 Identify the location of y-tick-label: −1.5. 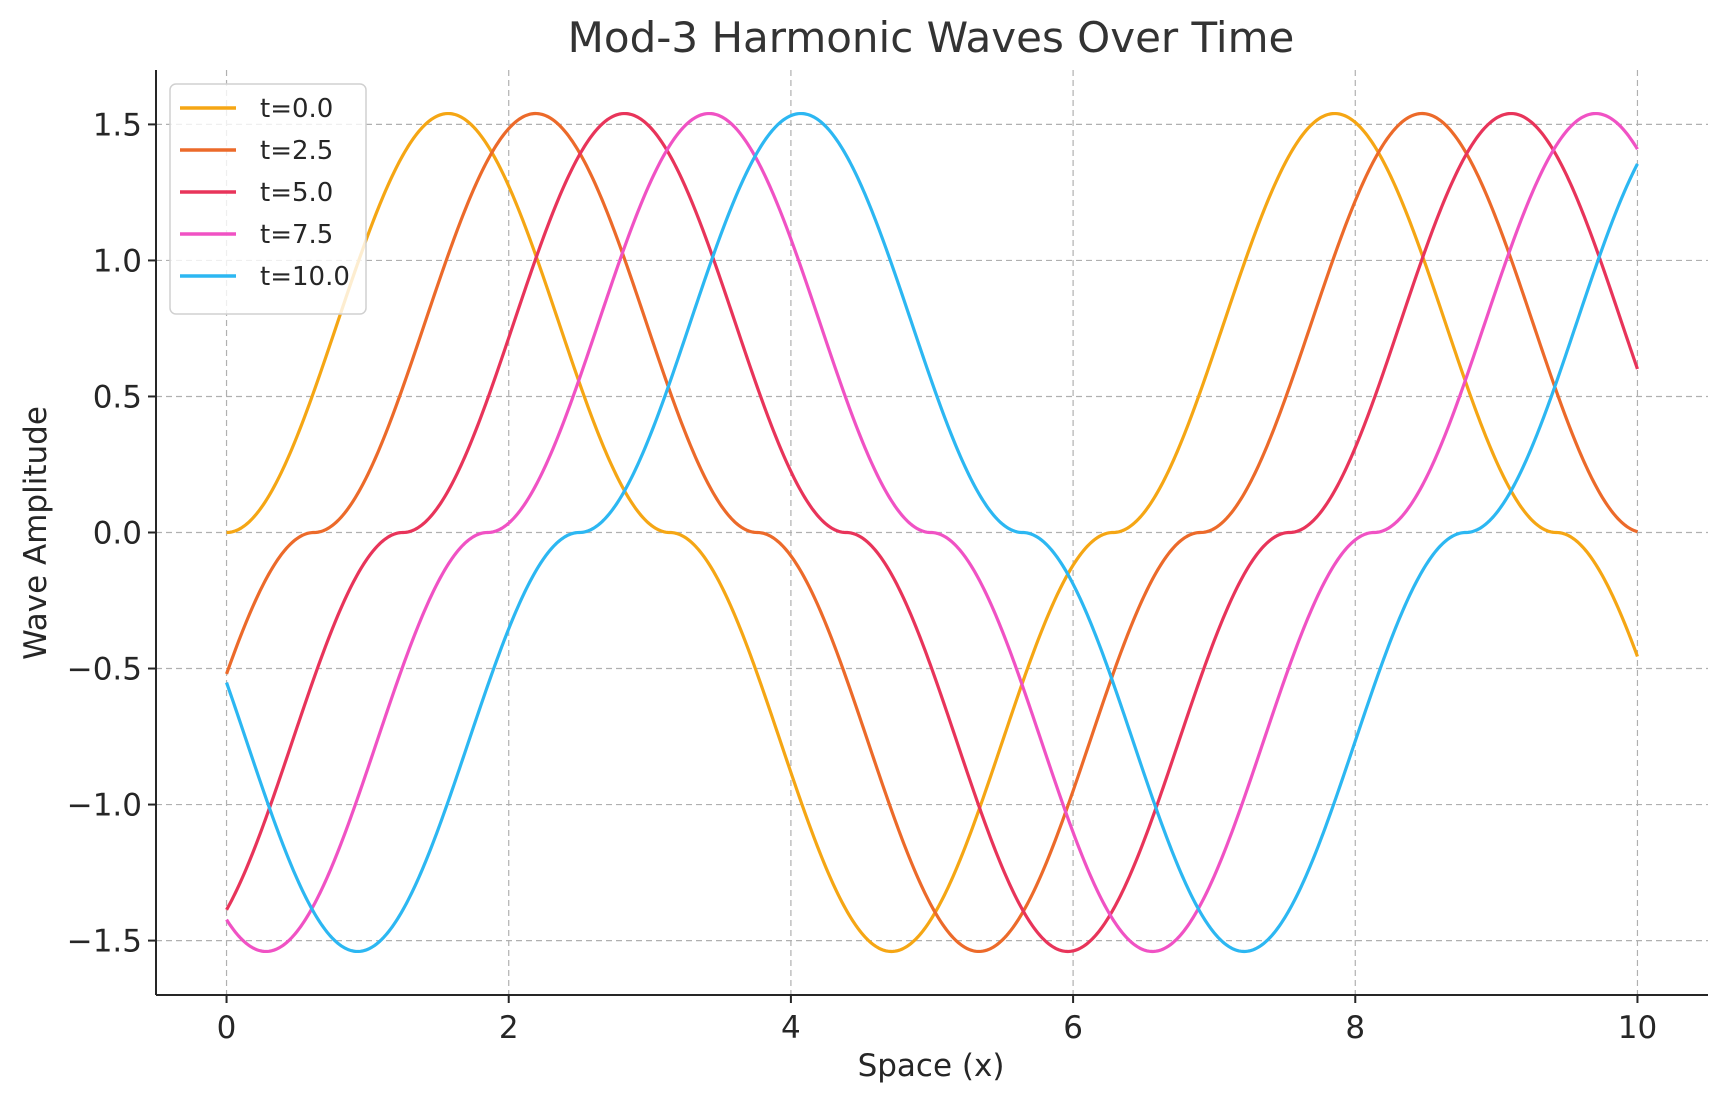
(104, 942).